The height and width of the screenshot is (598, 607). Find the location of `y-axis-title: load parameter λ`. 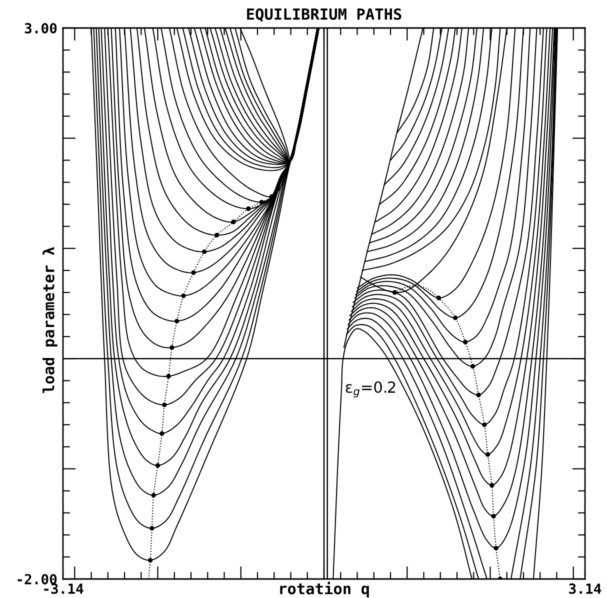

y-axis-title: load parameter λ is located at coordinates (50, 320).